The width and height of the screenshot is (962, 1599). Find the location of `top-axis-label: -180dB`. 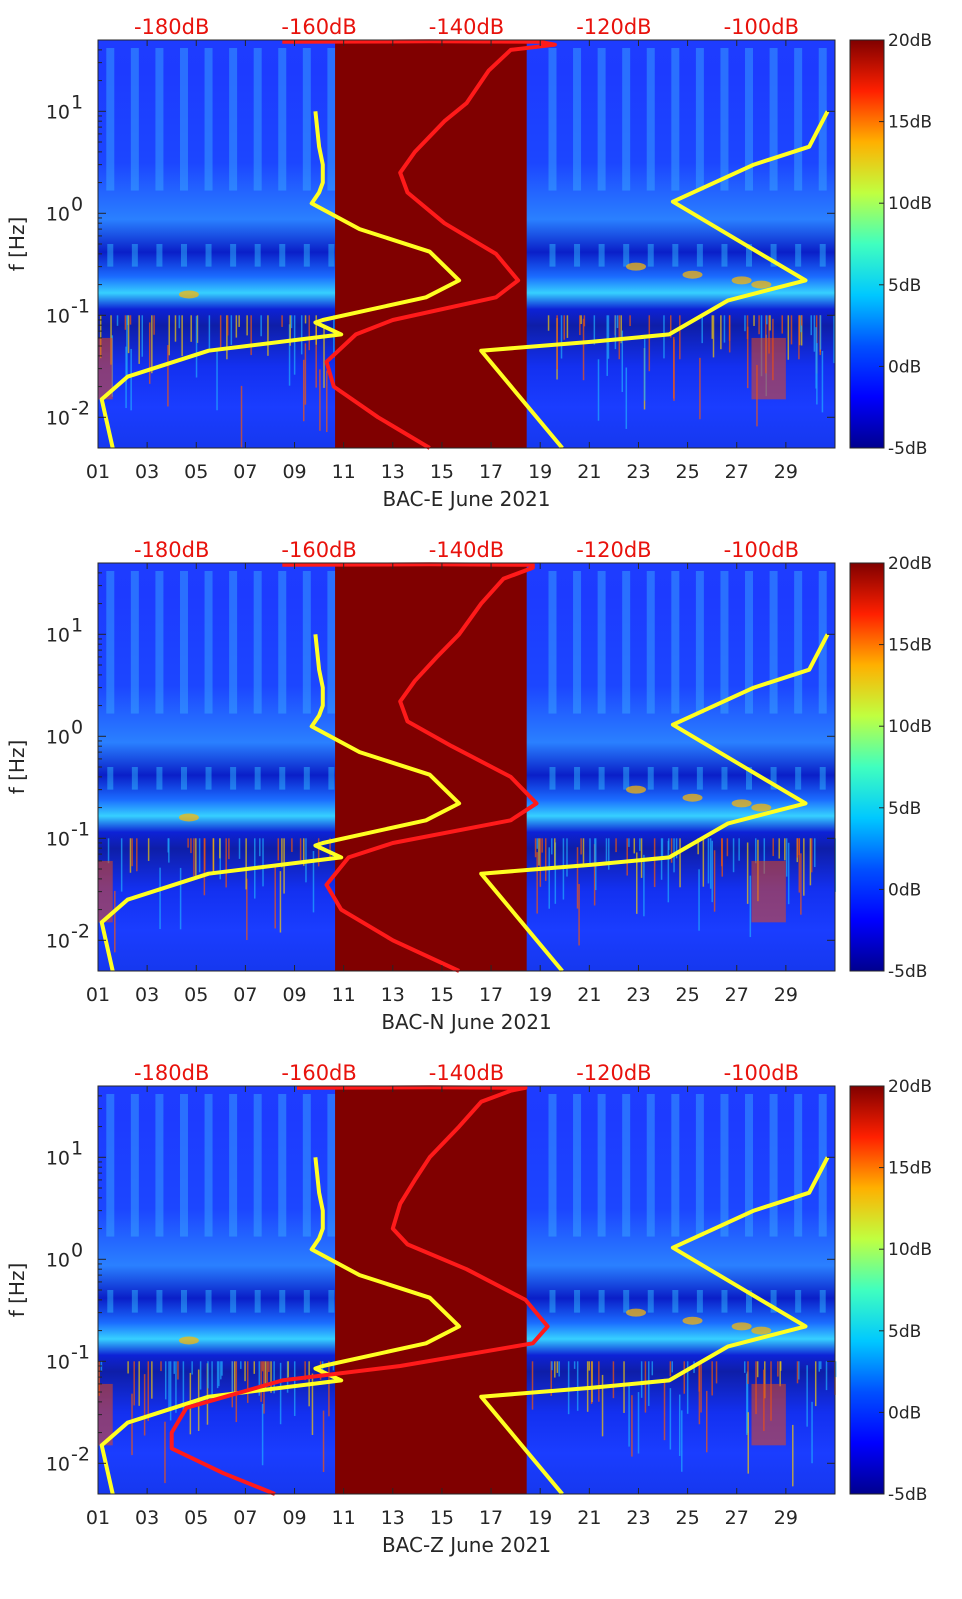

top-axis-label: -180dB is located at coordinates (171, 1073).